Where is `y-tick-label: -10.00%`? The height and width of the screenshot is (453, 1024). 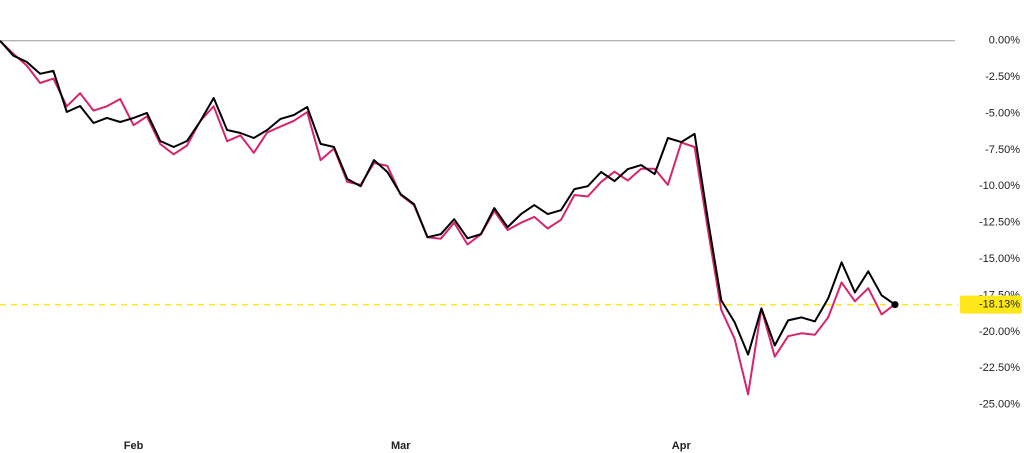
y-tick-label: -10.00% is located at coordinates (999, 186).